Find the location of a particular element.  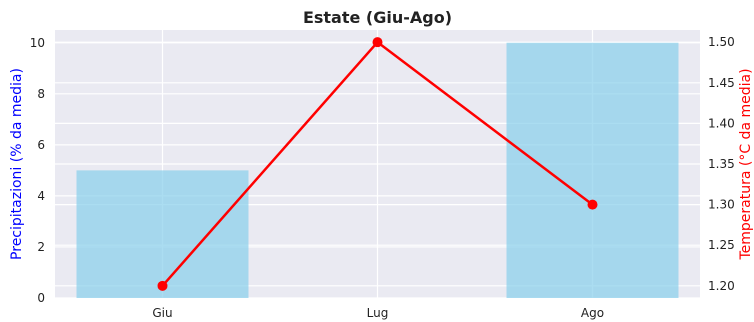

right-tick-label: 1.35 is located at coordinates (721, 164).